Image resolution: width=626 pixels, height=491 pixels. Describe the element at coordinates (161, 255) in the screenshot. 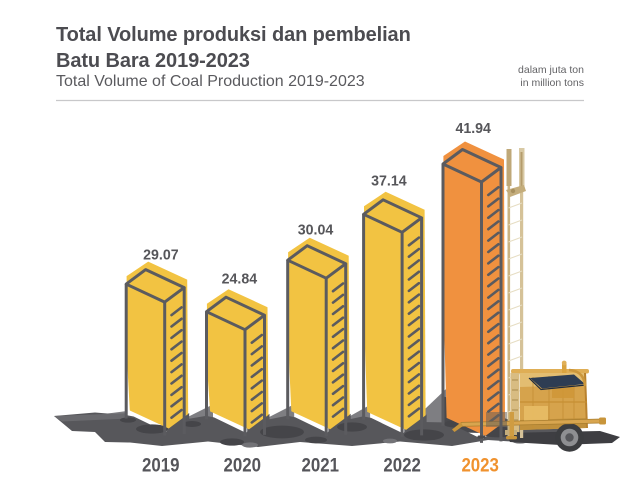

I see `svg-text: 29.07` at that location.